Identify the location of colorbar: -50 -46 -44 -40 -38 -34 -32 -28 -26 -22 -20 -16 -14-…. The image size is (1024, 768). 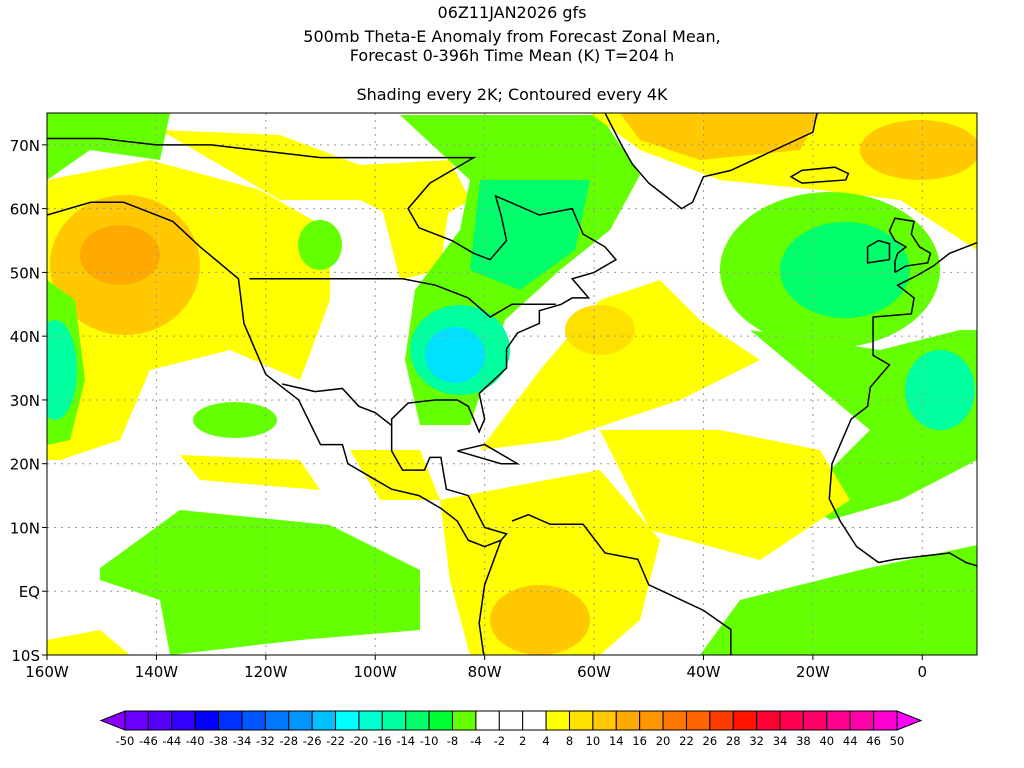
(511, 729).